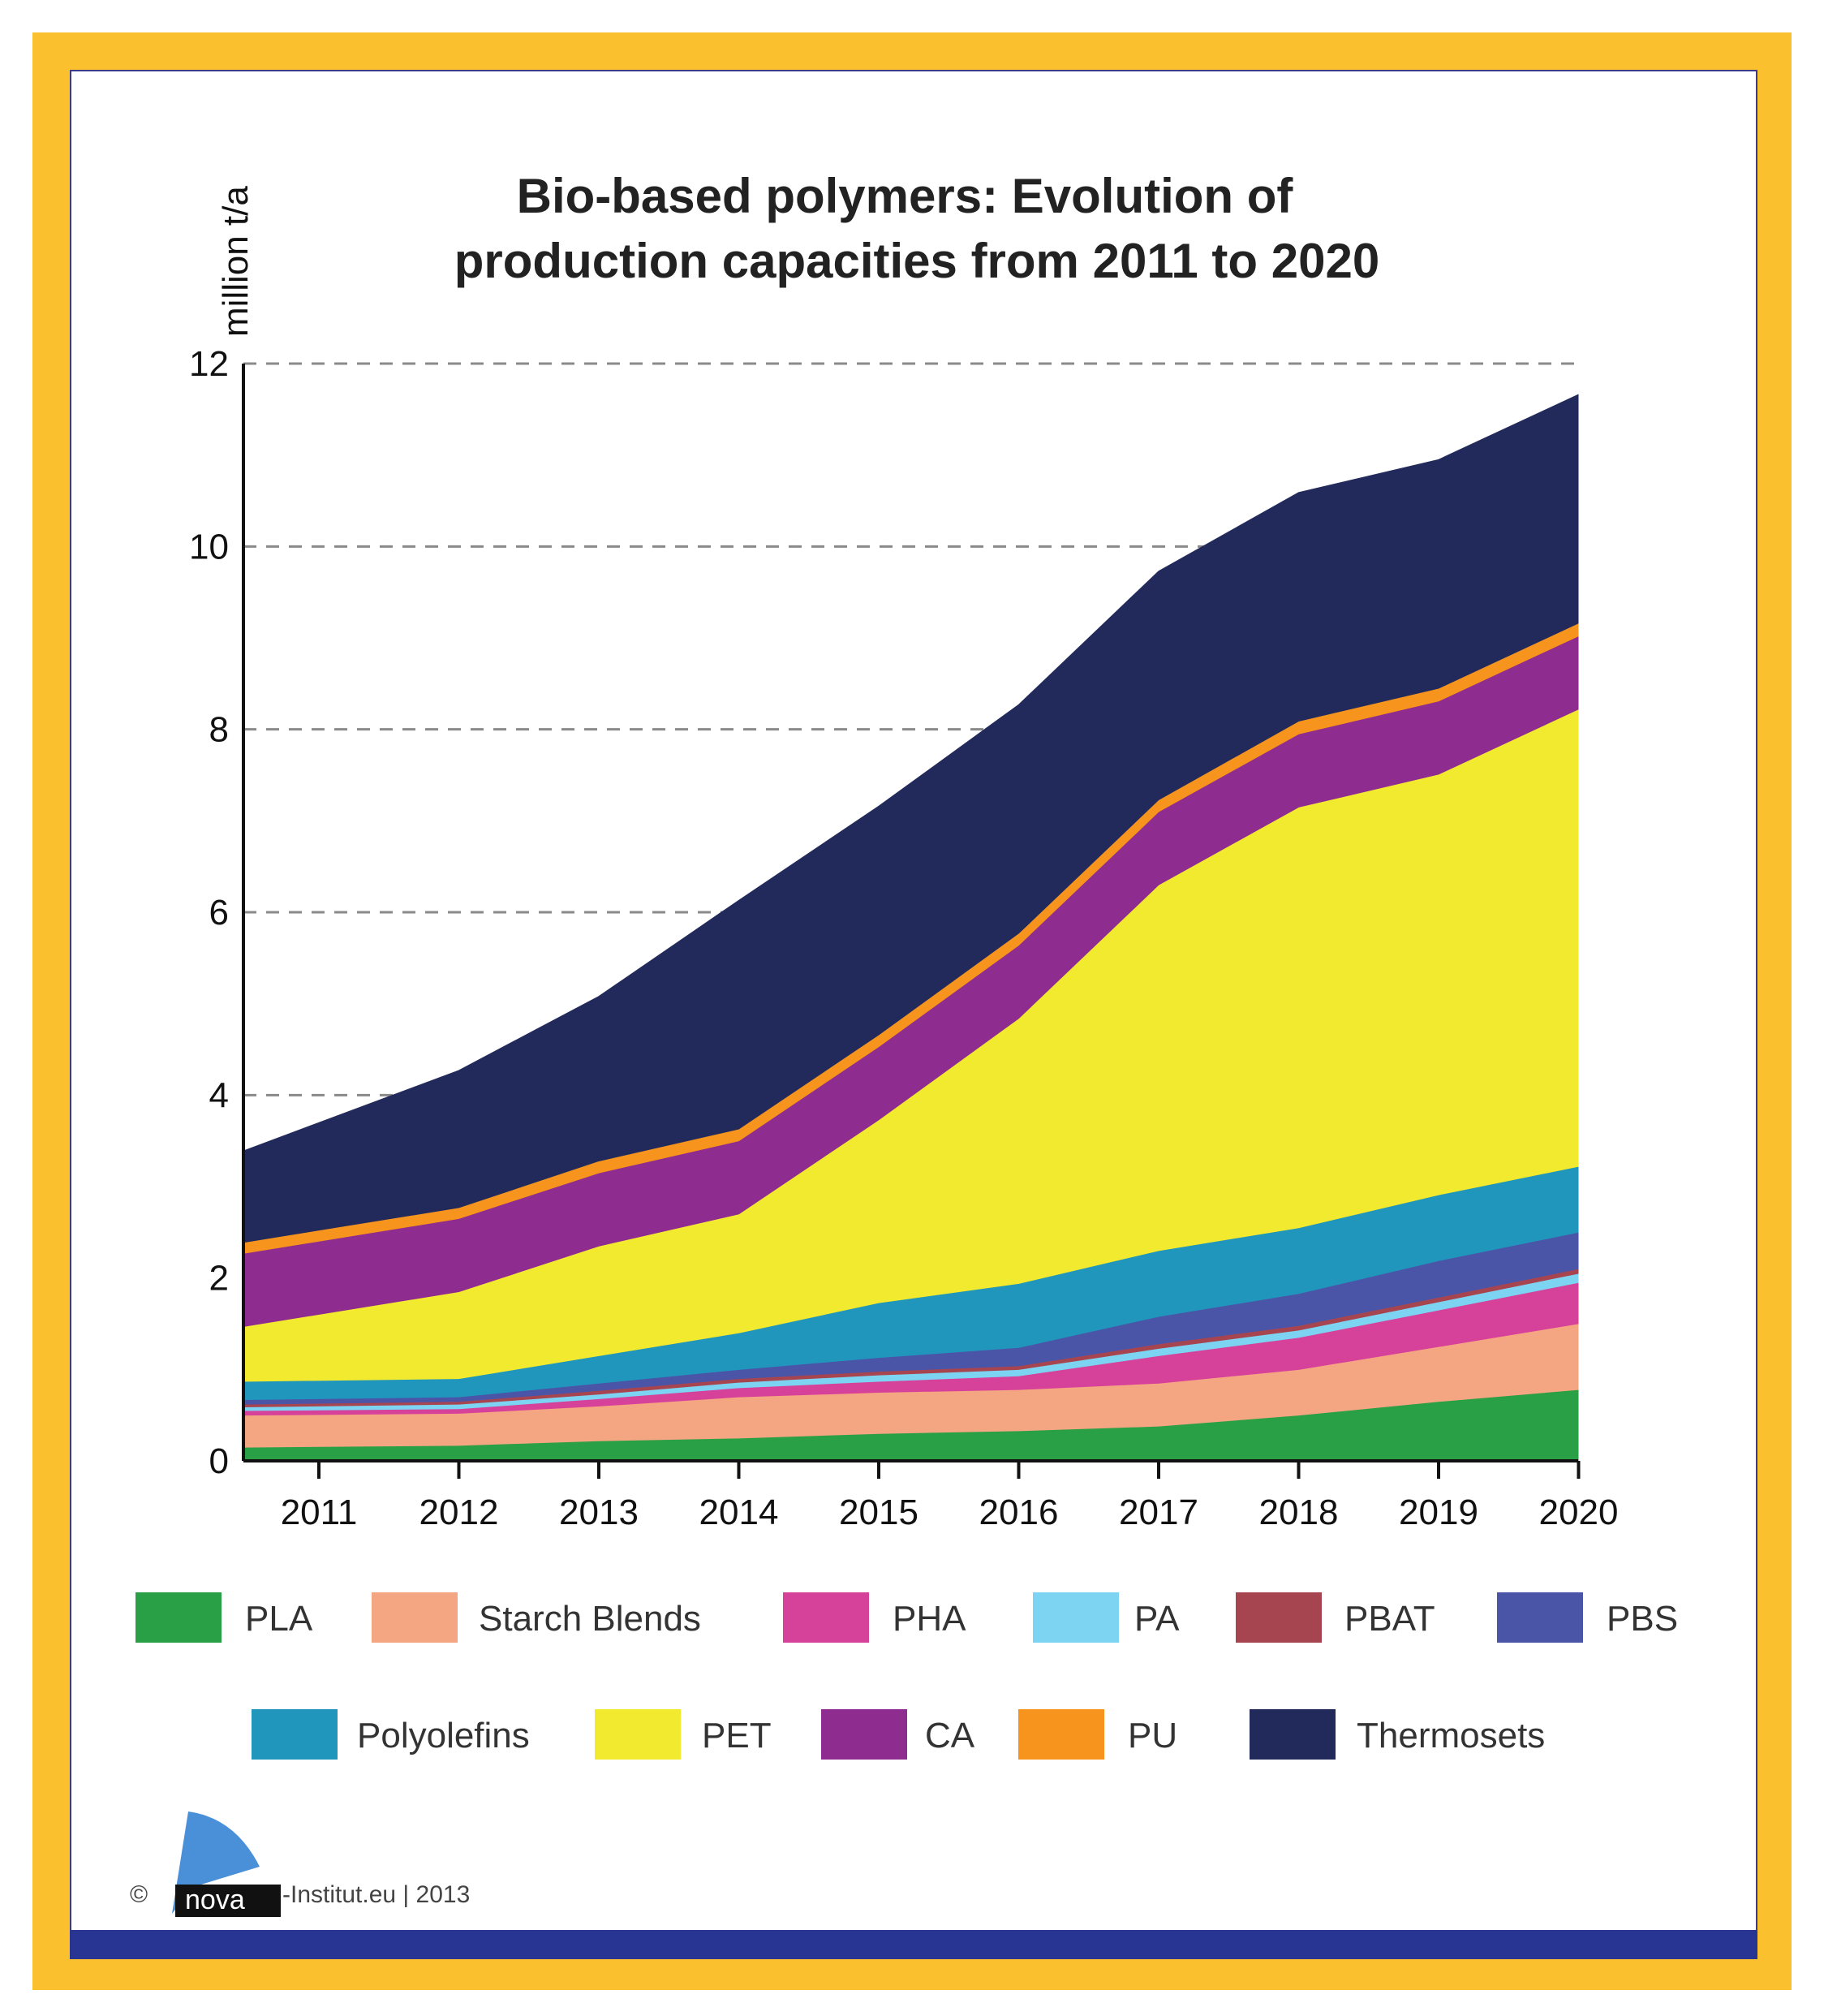  What do you see at coordinates (874, 1618) in the screenshot?
I see `legend-item-pha: PHA` at bounding box center [874, 1618].